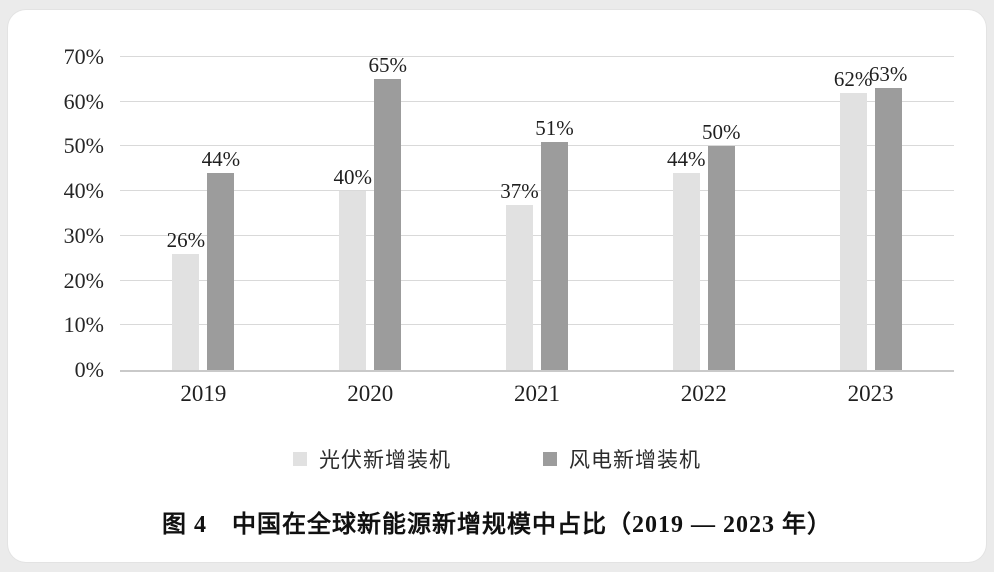 The width and height of the screenshot is (994, 572). Describe the element at coordinates (352, 177) in the screenshot. I see `bar-value-label: 40%` at that location.